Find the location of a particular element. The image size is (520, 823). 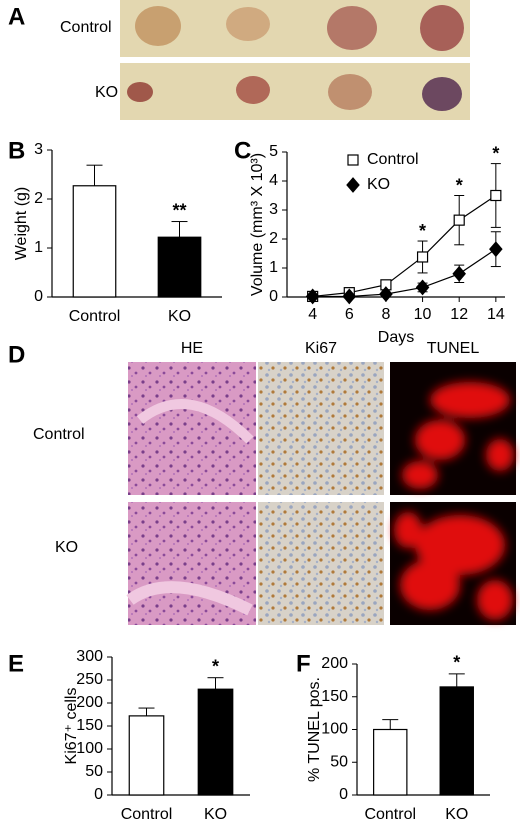

y-axis-label: Ki67⁺ cells is located at coordinates (71, 726).